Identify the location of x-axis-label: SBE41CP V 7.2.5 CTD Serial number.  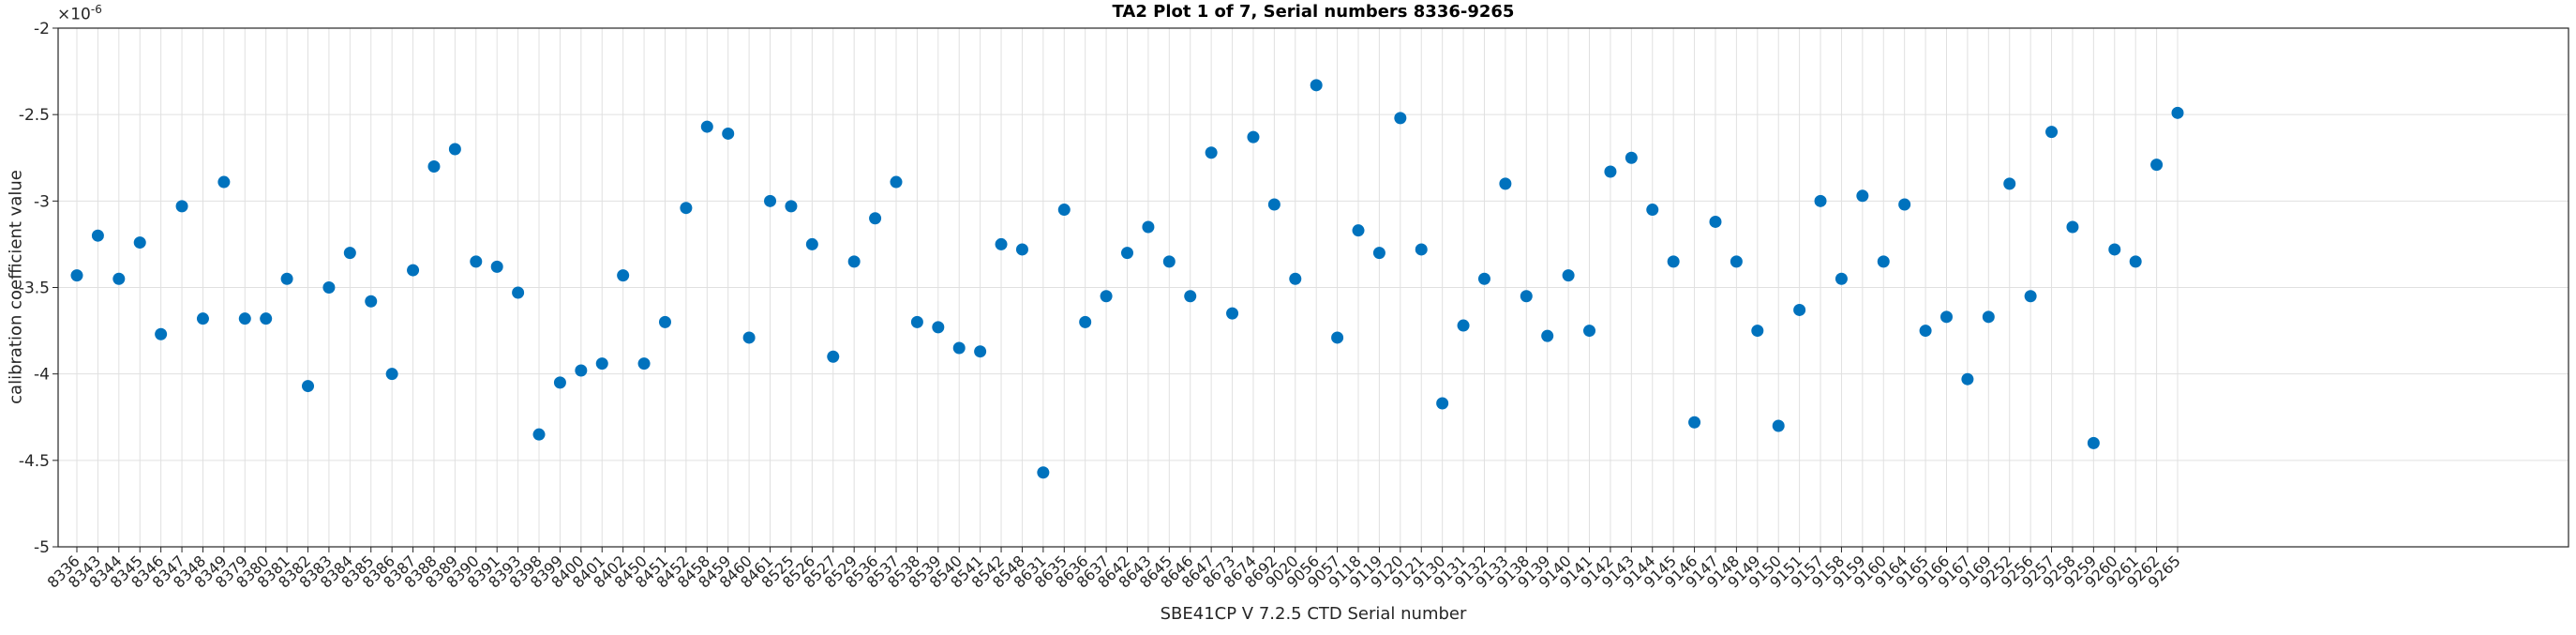
(1313, 614).